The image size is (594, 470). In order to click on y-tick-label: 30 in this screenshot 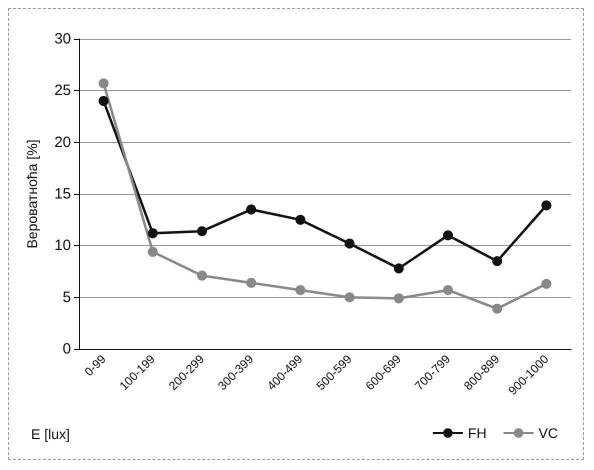, I will do `click(62, 39)`.